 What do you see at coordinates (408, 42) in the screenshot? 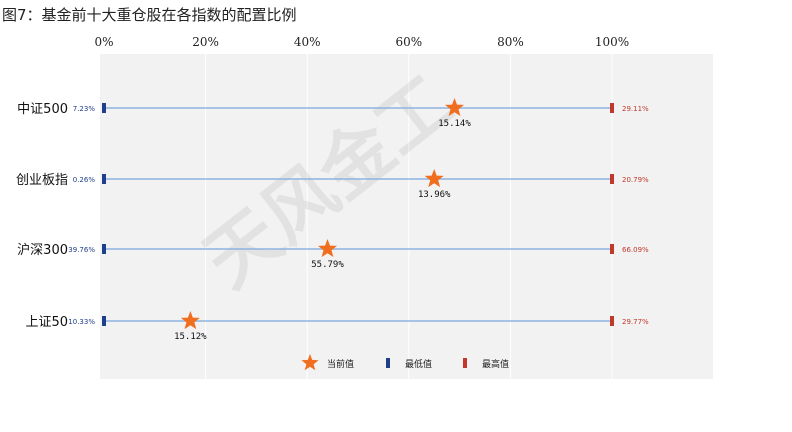
I see `x-tick-label: 60%` at bounding box center [408, 42].